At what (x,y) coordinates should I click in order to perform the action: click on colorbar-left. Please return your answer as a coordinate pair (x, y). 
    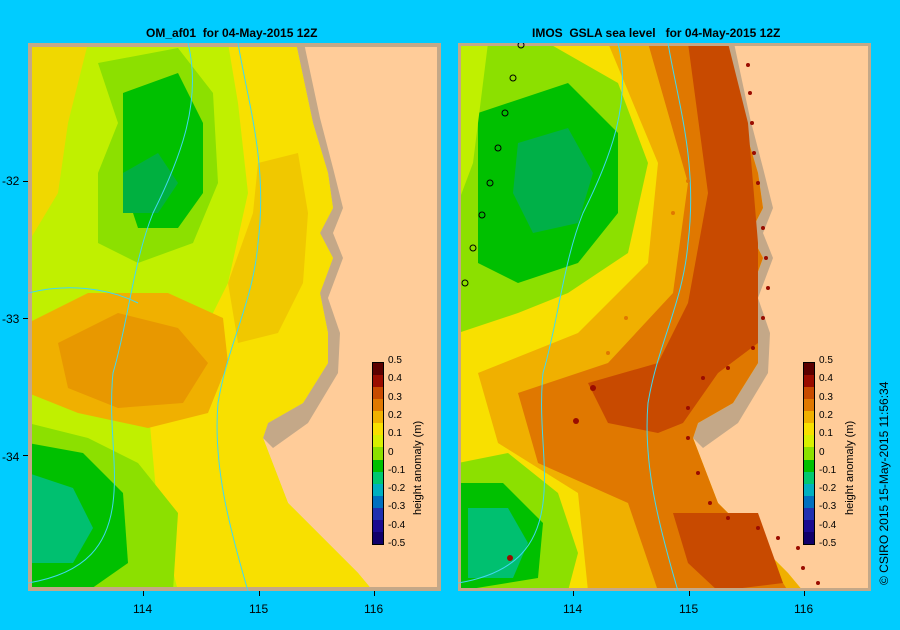
    Looking at the image, I should click on (378, 453).